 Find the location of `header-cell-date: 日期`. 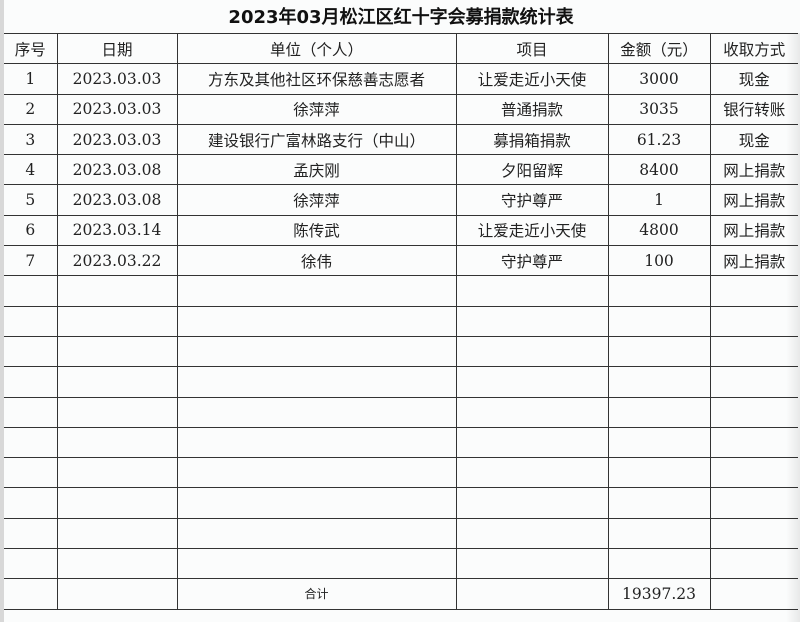

header-cell-date: 日期 is located at coordinates (117, 48).